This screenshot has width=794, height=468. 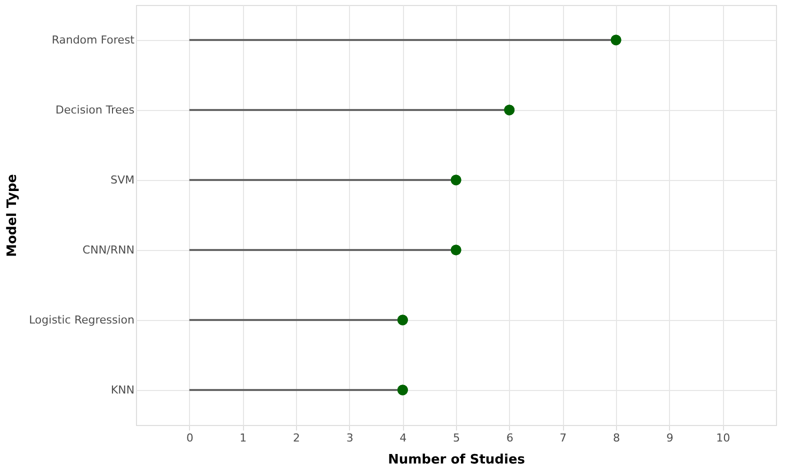 What do you see at coordinates (457, 460) in the screenshot?
I see `x-axis-title: Number of Studies` at bounding box center [457, 460].